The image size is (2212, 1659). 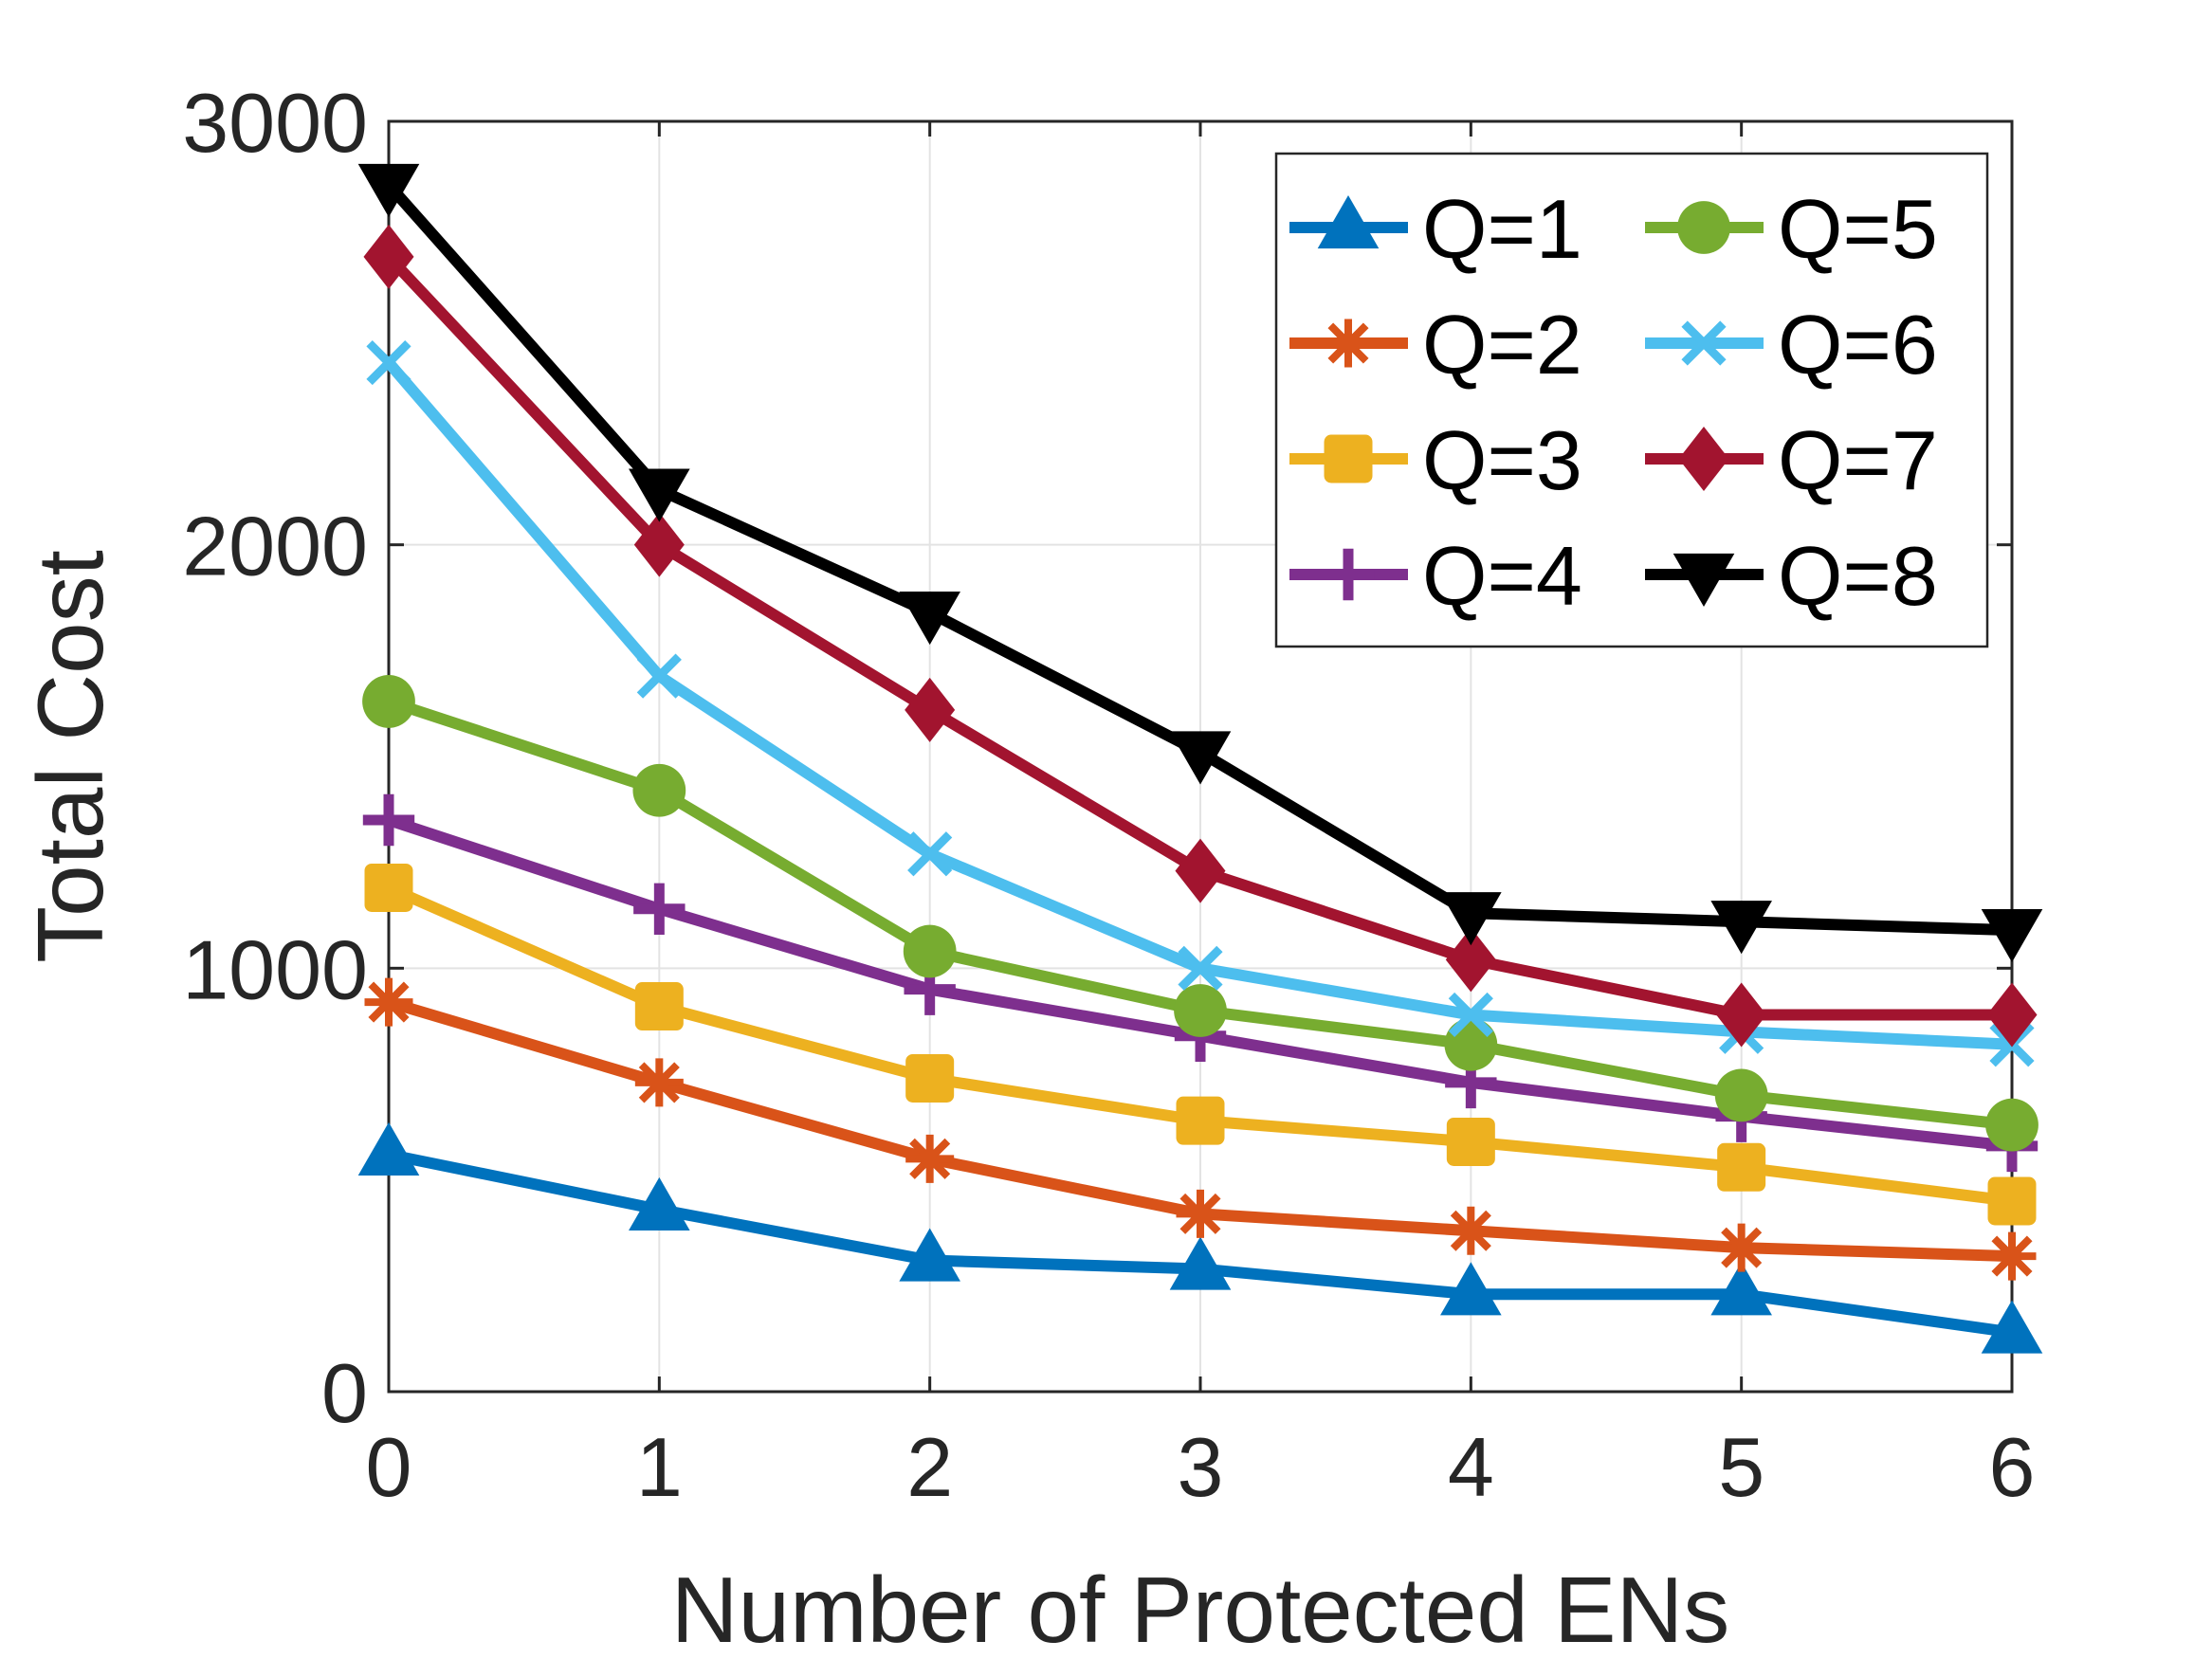 I want to click on legend-entry: Q=5, so click(x=1791, y=229).